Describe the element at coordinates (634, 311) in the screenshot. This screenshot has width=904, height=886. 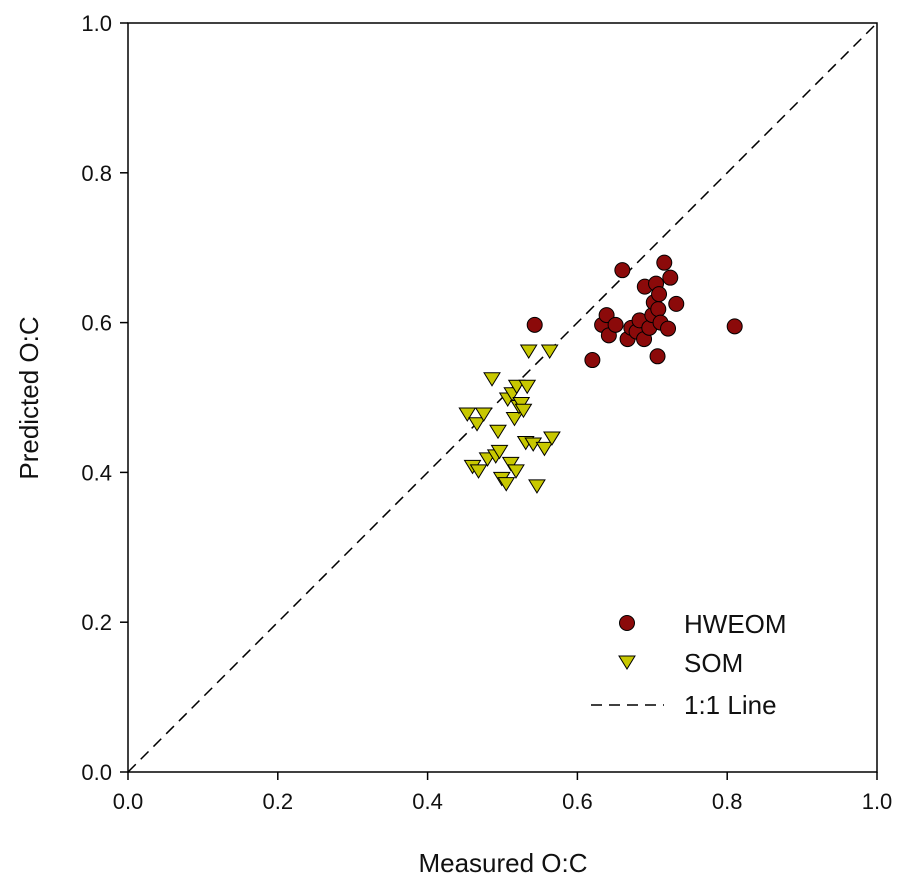
I see `series-hweom` at that location.